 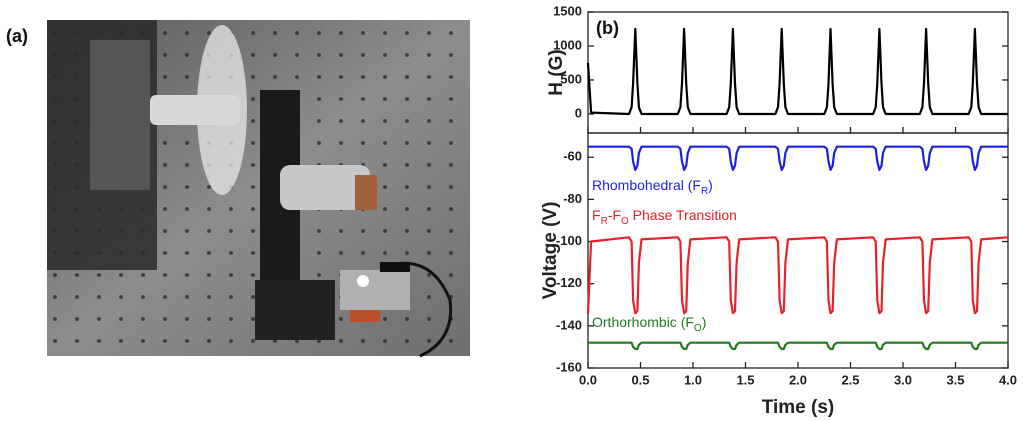 I want to click on x-tick-label: 2.5, so click(x=850, y=379).